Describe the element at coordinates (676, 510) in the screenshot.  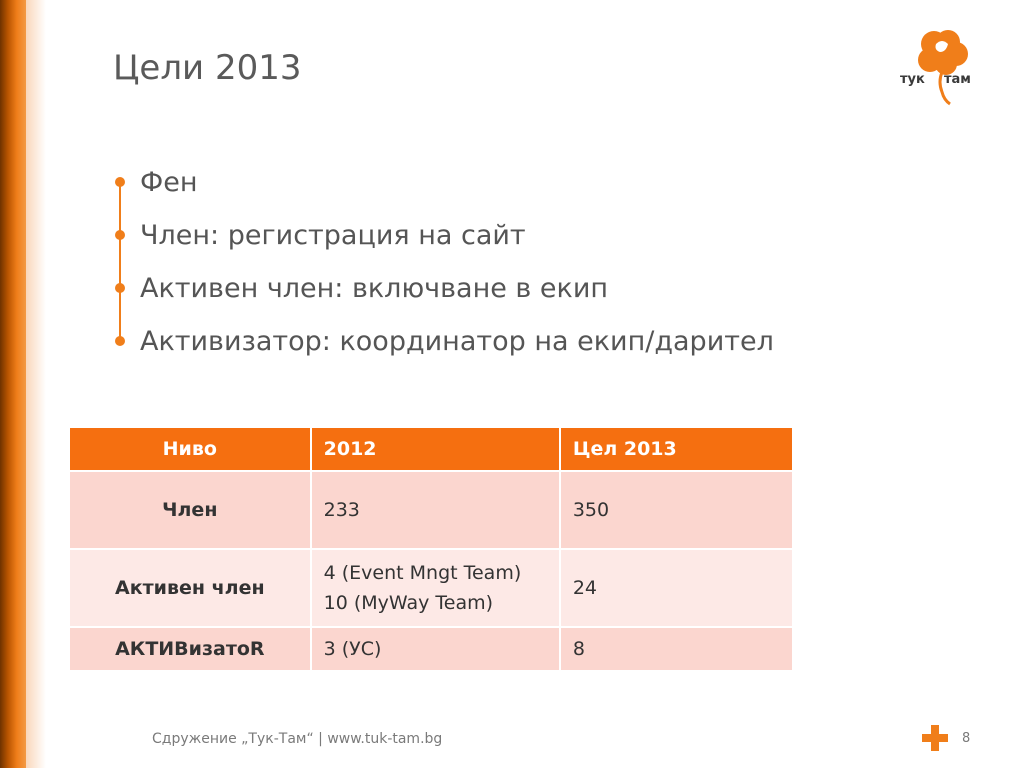
I see `row-goal-value: 350` at that location.